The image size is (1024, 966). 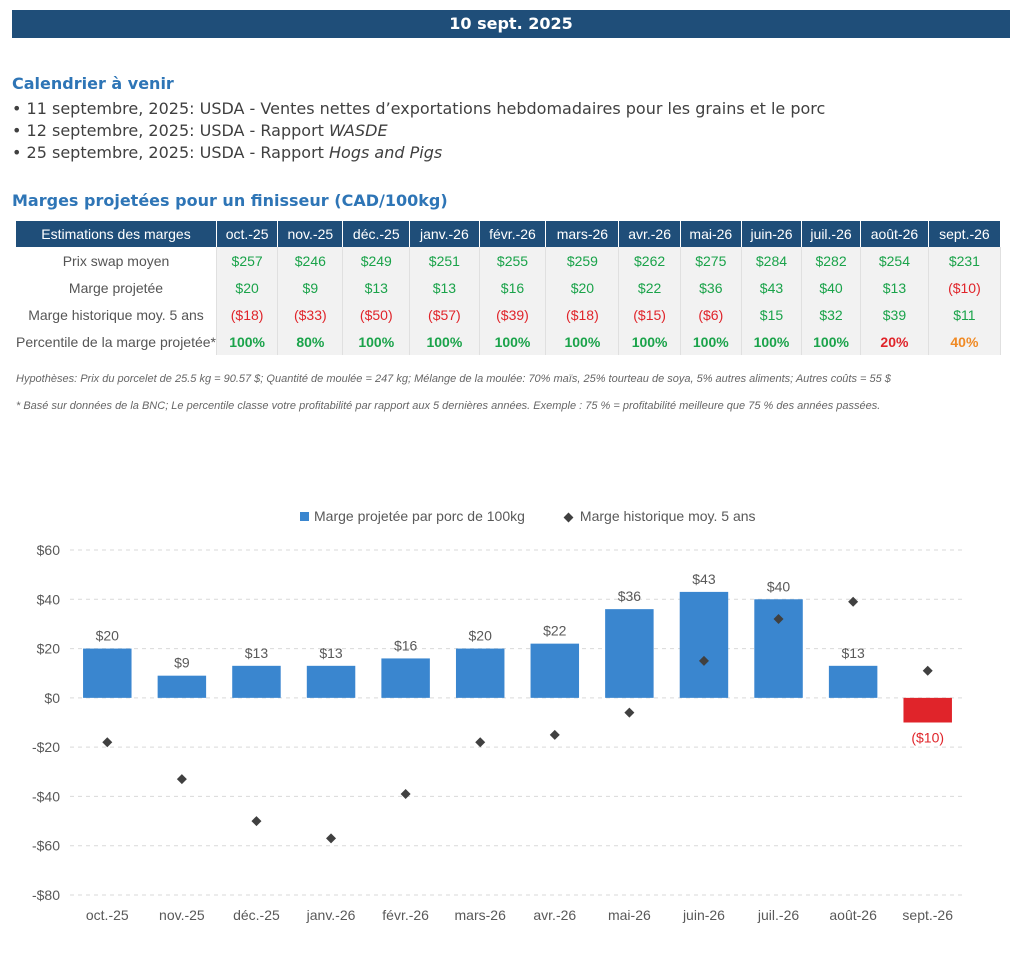 I want to click on y-tick-label: -$60, so click(x=46, y=846).